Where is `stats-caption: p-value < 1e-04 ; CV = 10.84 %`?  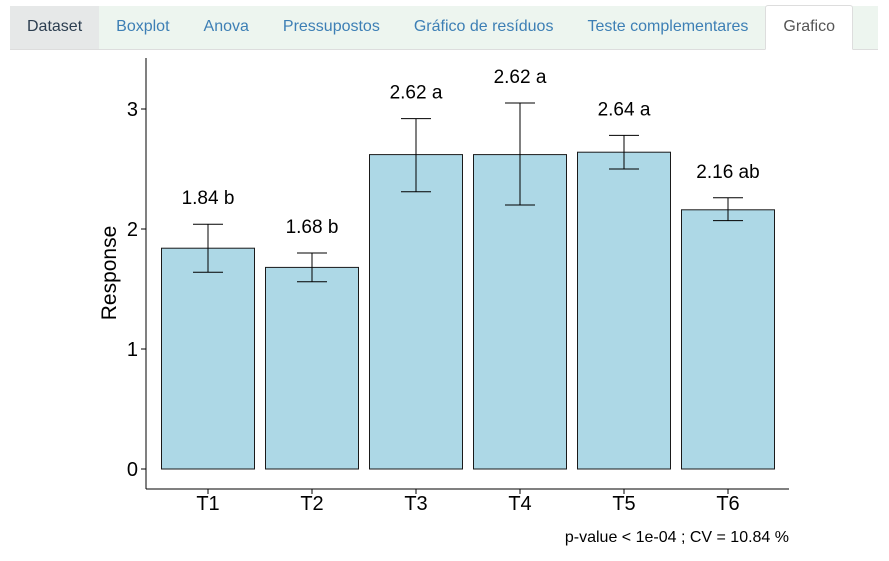 stats-caption: p-value < 1e-04 ; CV = 10.84 % is located at coordinates (677, 537).